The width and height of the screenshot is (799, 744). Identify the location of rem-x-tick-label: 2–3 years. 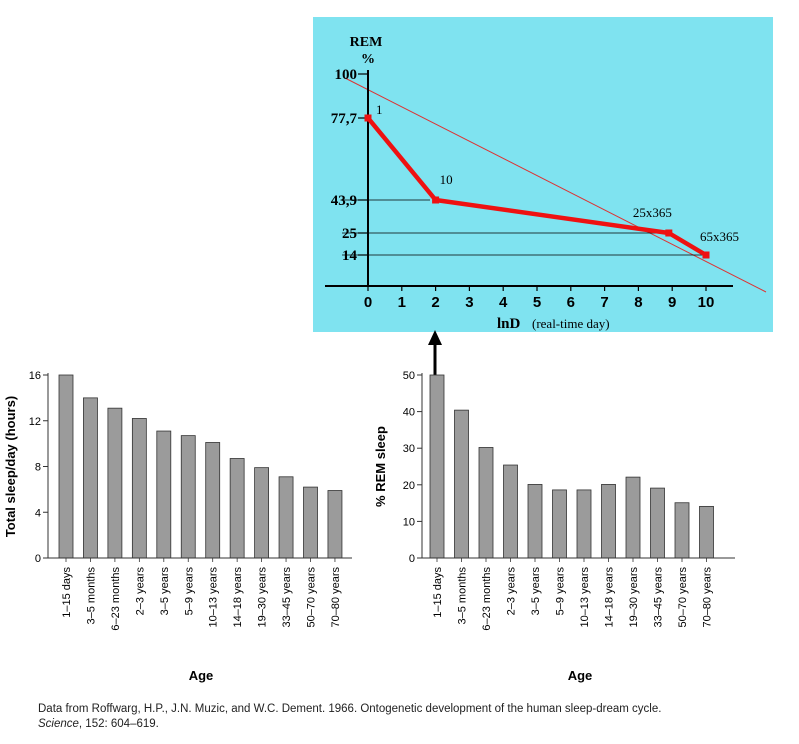
(512, 591).